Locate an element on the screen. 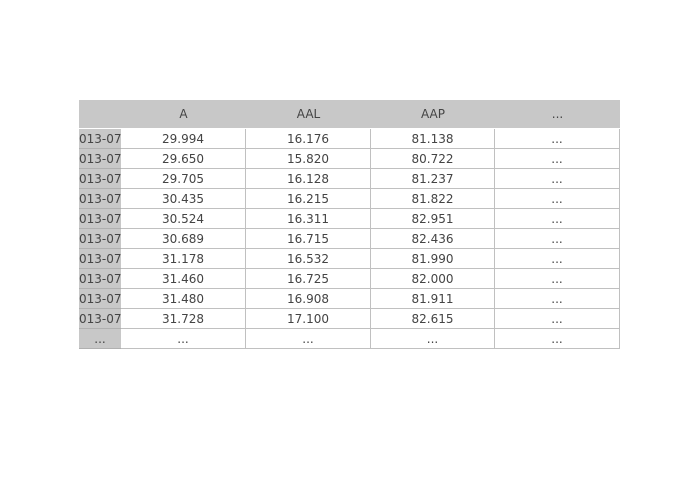 The height and width of the screenshot is (500, 700). table-cell: 81.138 is located at coordinates (433, 139).